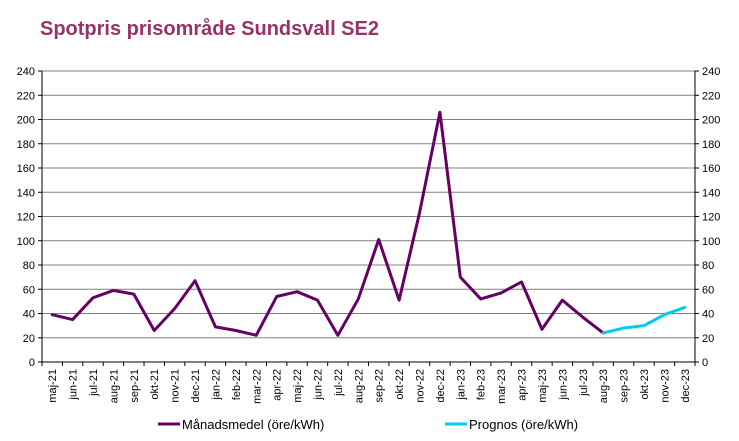 This screenshot has height=441, width=739. What do you see at coordinates (705, 363) in the screenshot?
I see `y-tick-label-right: 0` at bounding box center [705, 363].